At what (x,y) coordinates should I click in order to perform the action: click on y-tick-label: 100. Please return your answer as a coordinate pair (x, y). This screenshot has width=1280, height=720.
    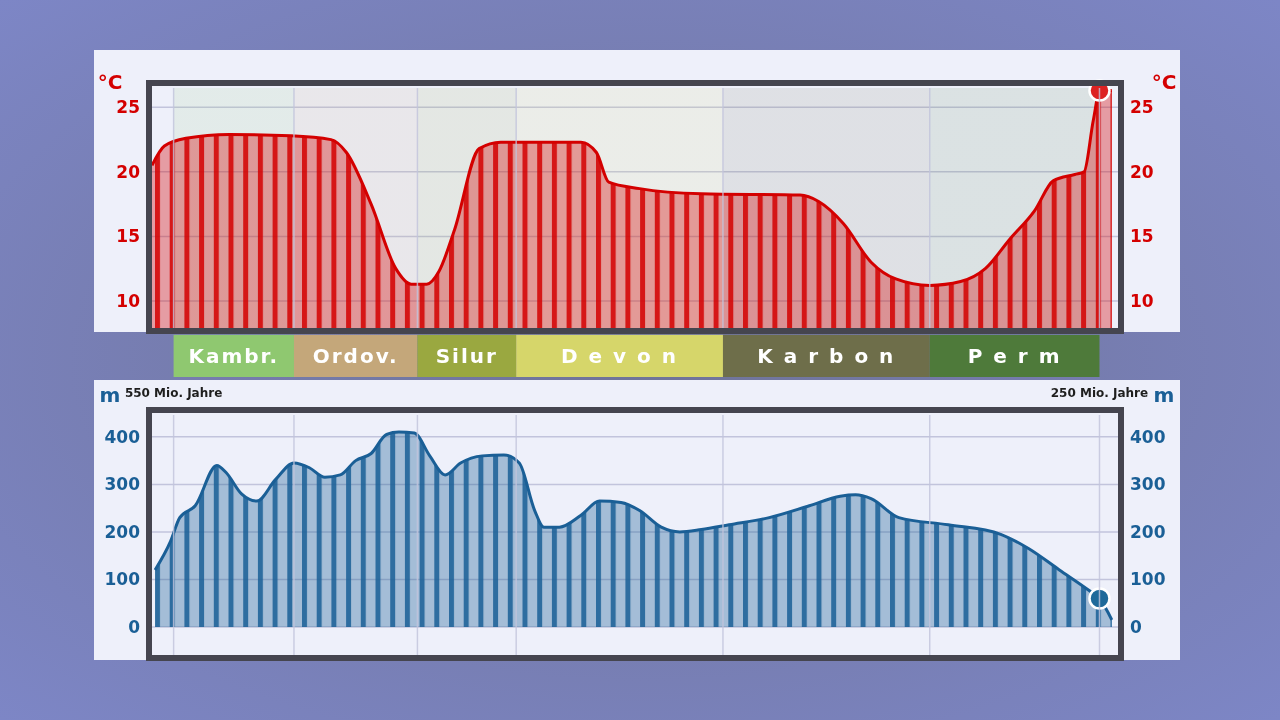
    Looking at the image, I should click on (122, 579).